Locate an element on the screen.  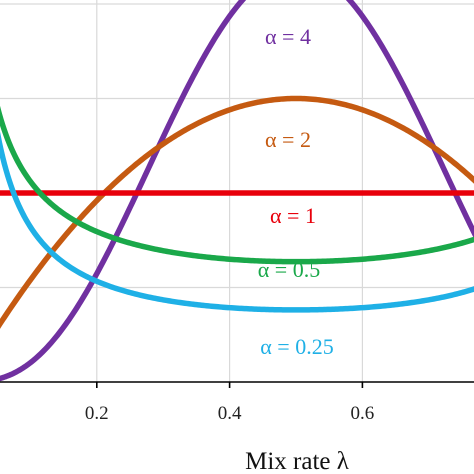
axes is located at coordinates (237, 384).